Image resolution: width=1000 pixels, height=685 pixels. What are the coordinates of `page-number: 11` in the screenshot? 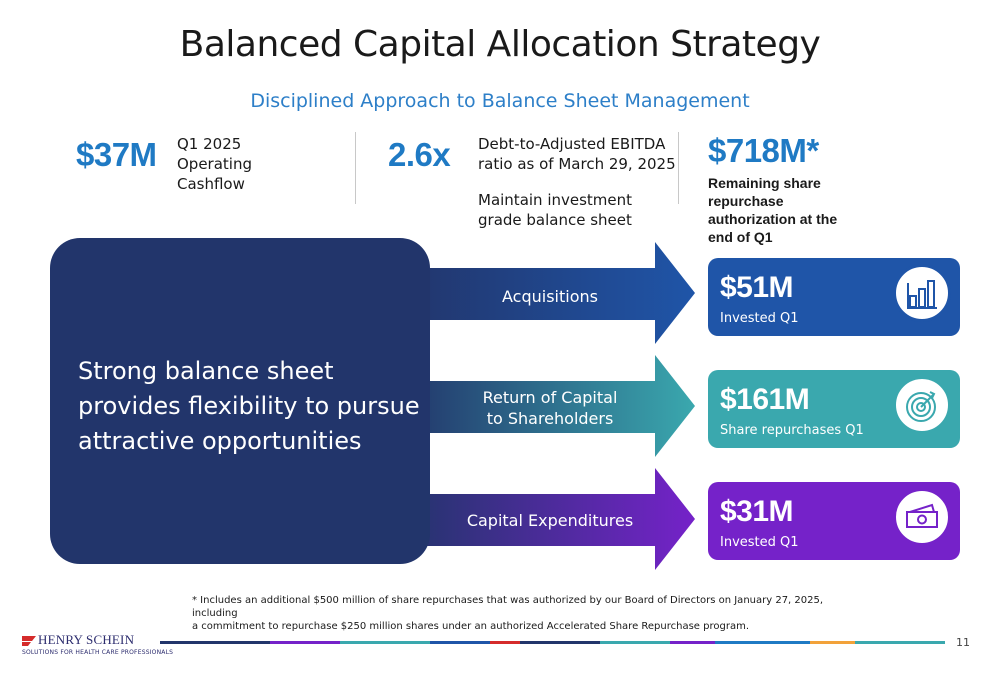 It's located at (963, 642).